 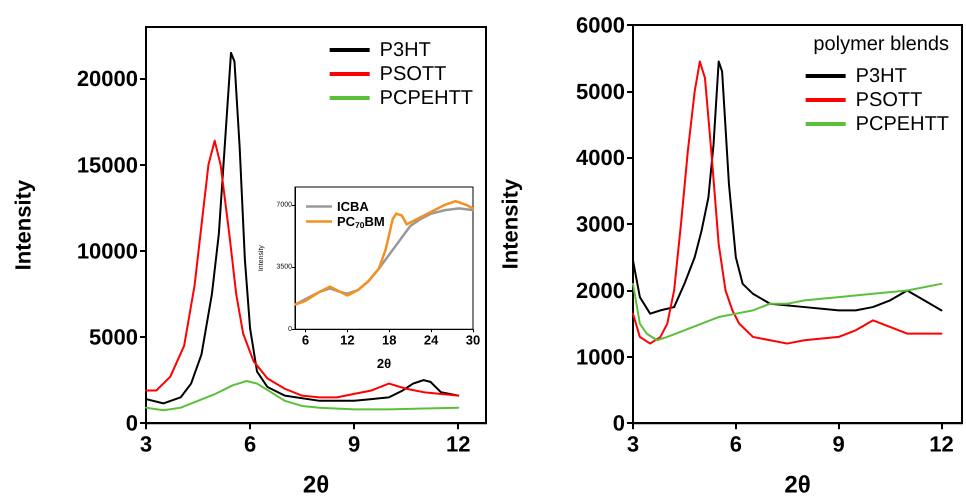 I want to click on x-tick-label: 18, so click(x=389, y=340).